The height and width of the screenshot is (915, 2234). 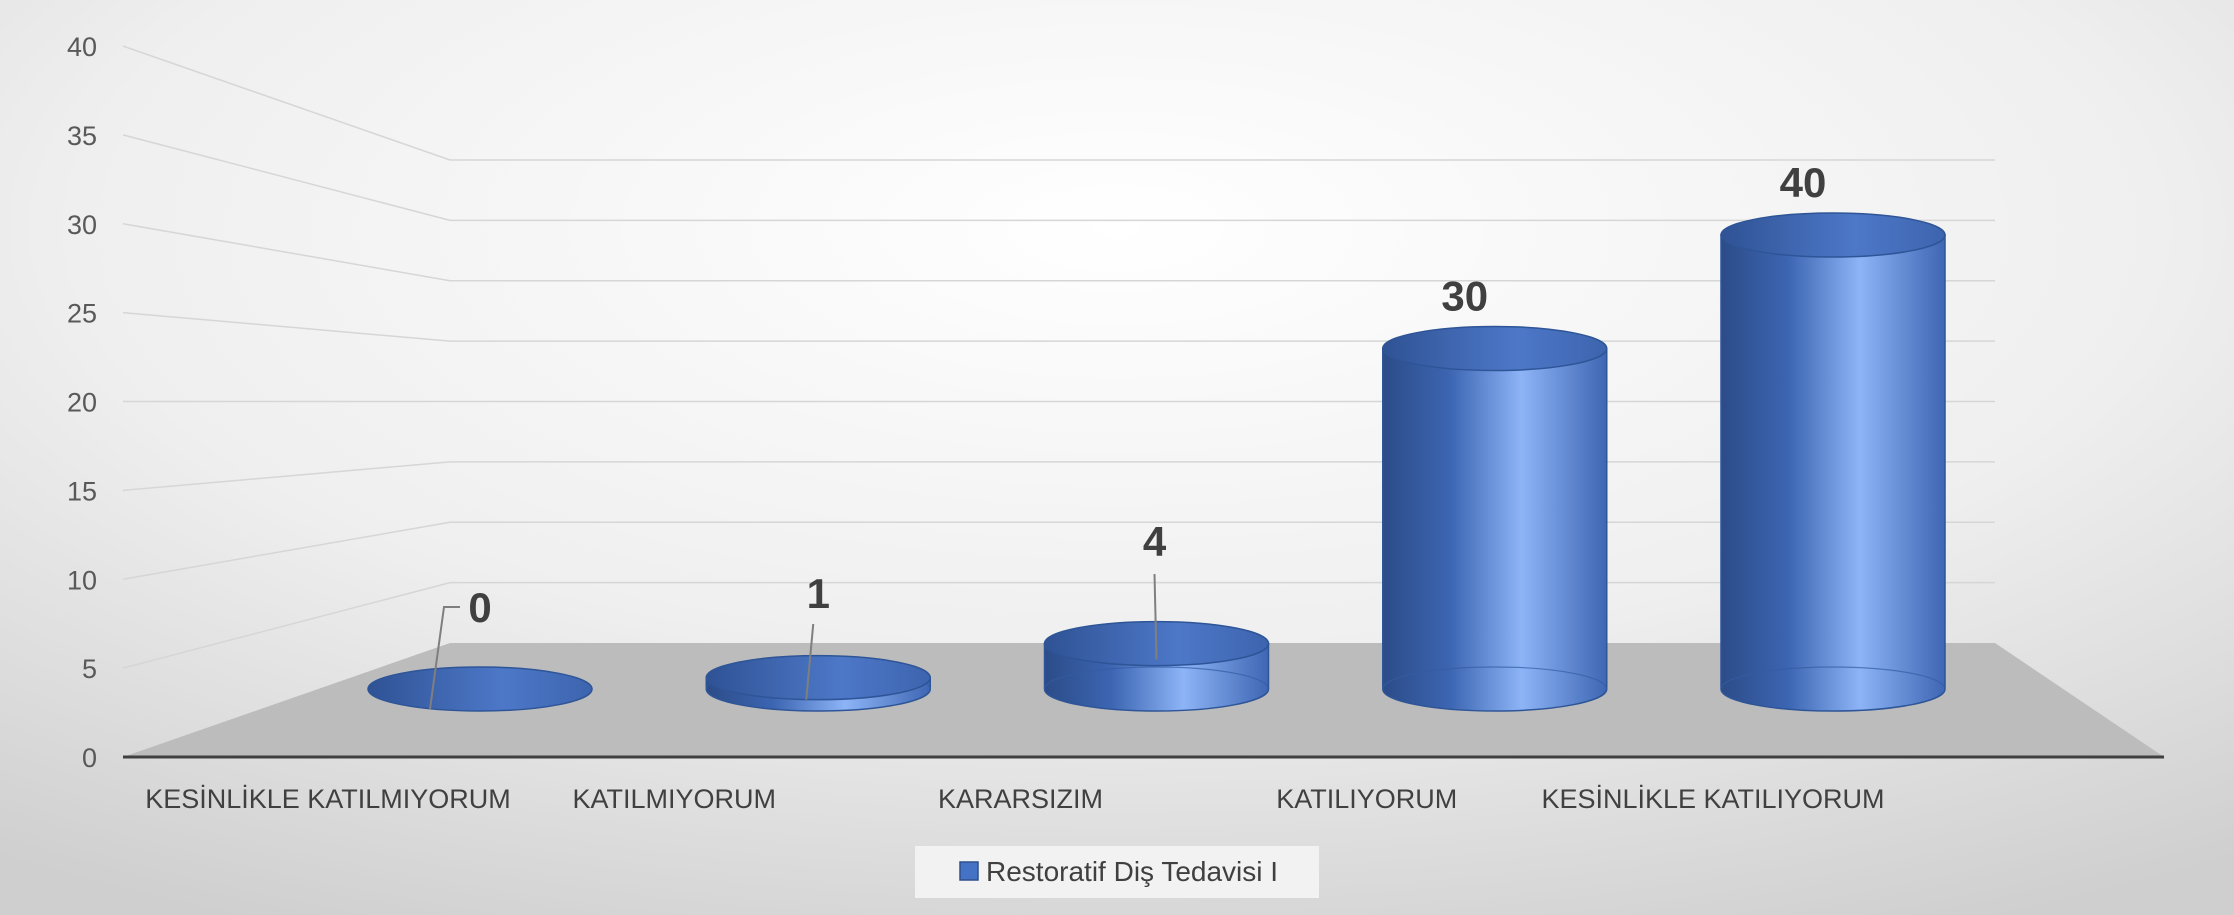 What do you see at coordinates (82, 491) in the screenshot?
I see `y-tick-label: 15` at bounding box center [82, 491].